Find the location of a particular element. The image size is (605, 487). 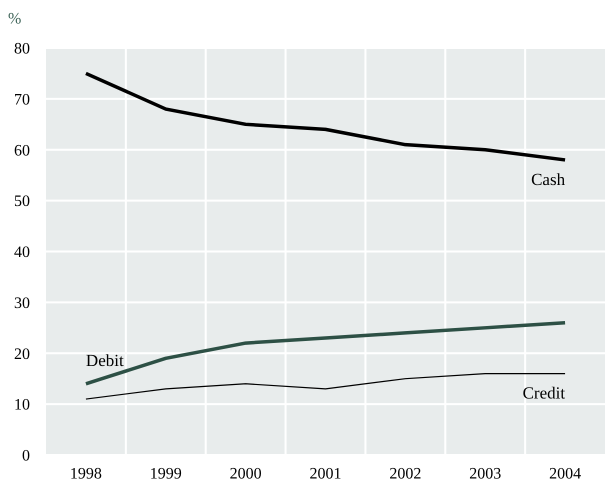

series-label: Credit is located at coordinates (544, 393).